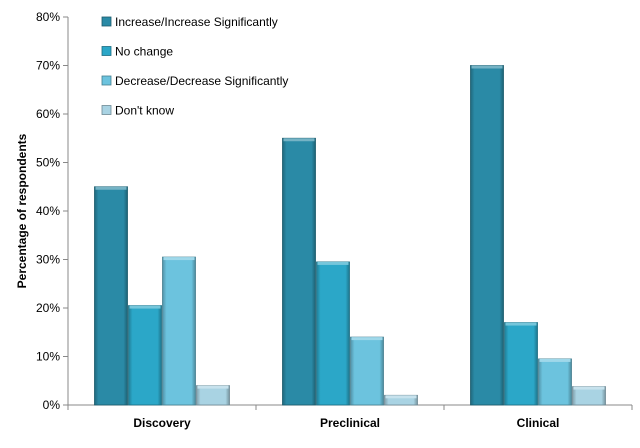 The width and height of the screenshot is (640, 448). Describe the element at coordinates (201, 81) in the screenshot. I see `legend-label: Decrease/Decrease Significantly` at that location.